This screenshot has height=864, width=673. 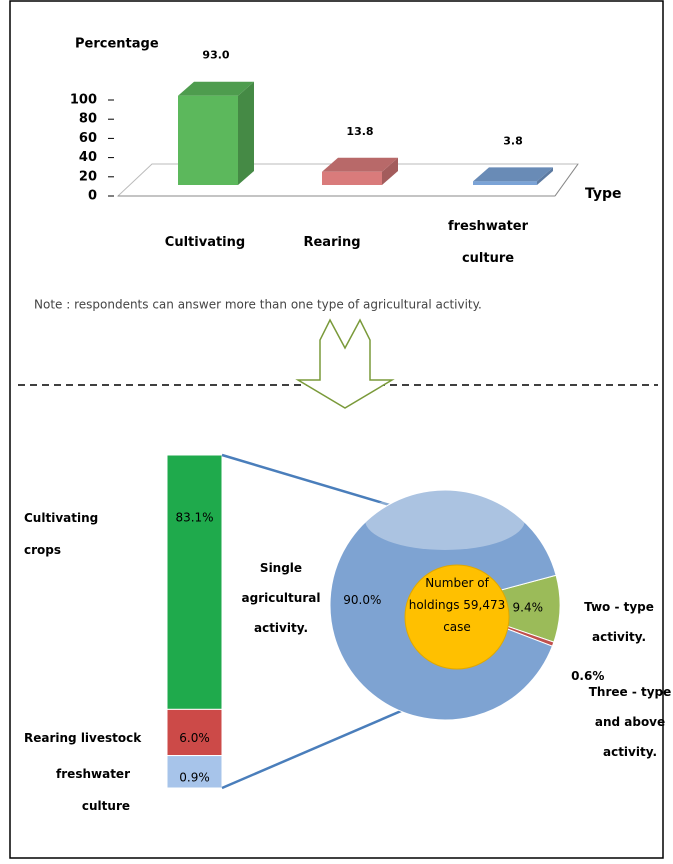 I want to click on value-label: 0.6%, so click(x=587, y=676).